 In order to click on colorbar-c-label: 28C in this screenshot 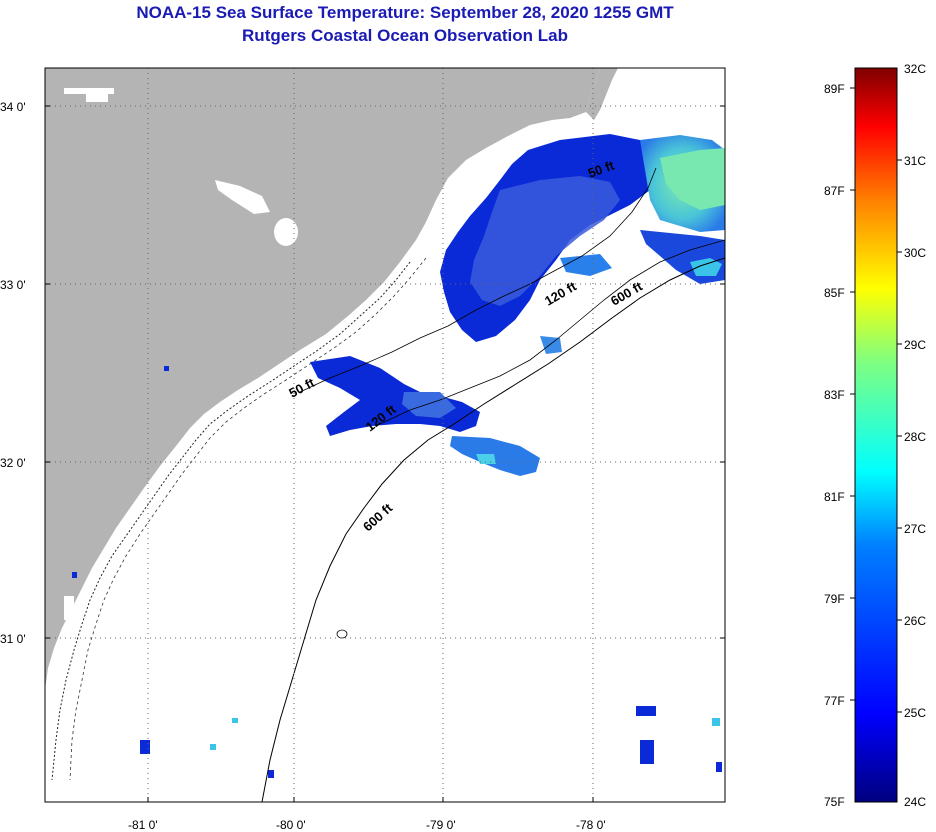, I will do `click(915, 437)`.